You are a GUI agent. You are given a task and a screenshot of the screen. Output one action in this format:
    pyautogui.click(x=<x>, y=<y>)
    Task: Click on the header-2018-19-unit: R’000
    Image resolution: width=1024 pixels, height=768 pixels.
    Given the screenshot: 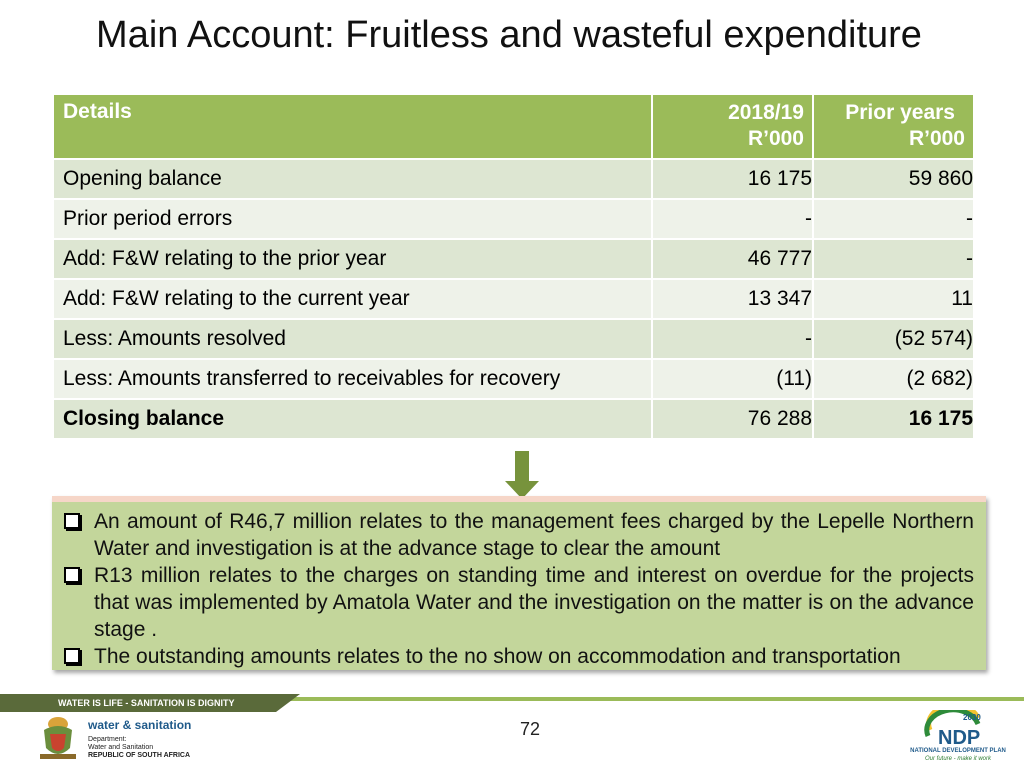 What is the action you would take?
    pyautogui.click(x=775, y=138)
    